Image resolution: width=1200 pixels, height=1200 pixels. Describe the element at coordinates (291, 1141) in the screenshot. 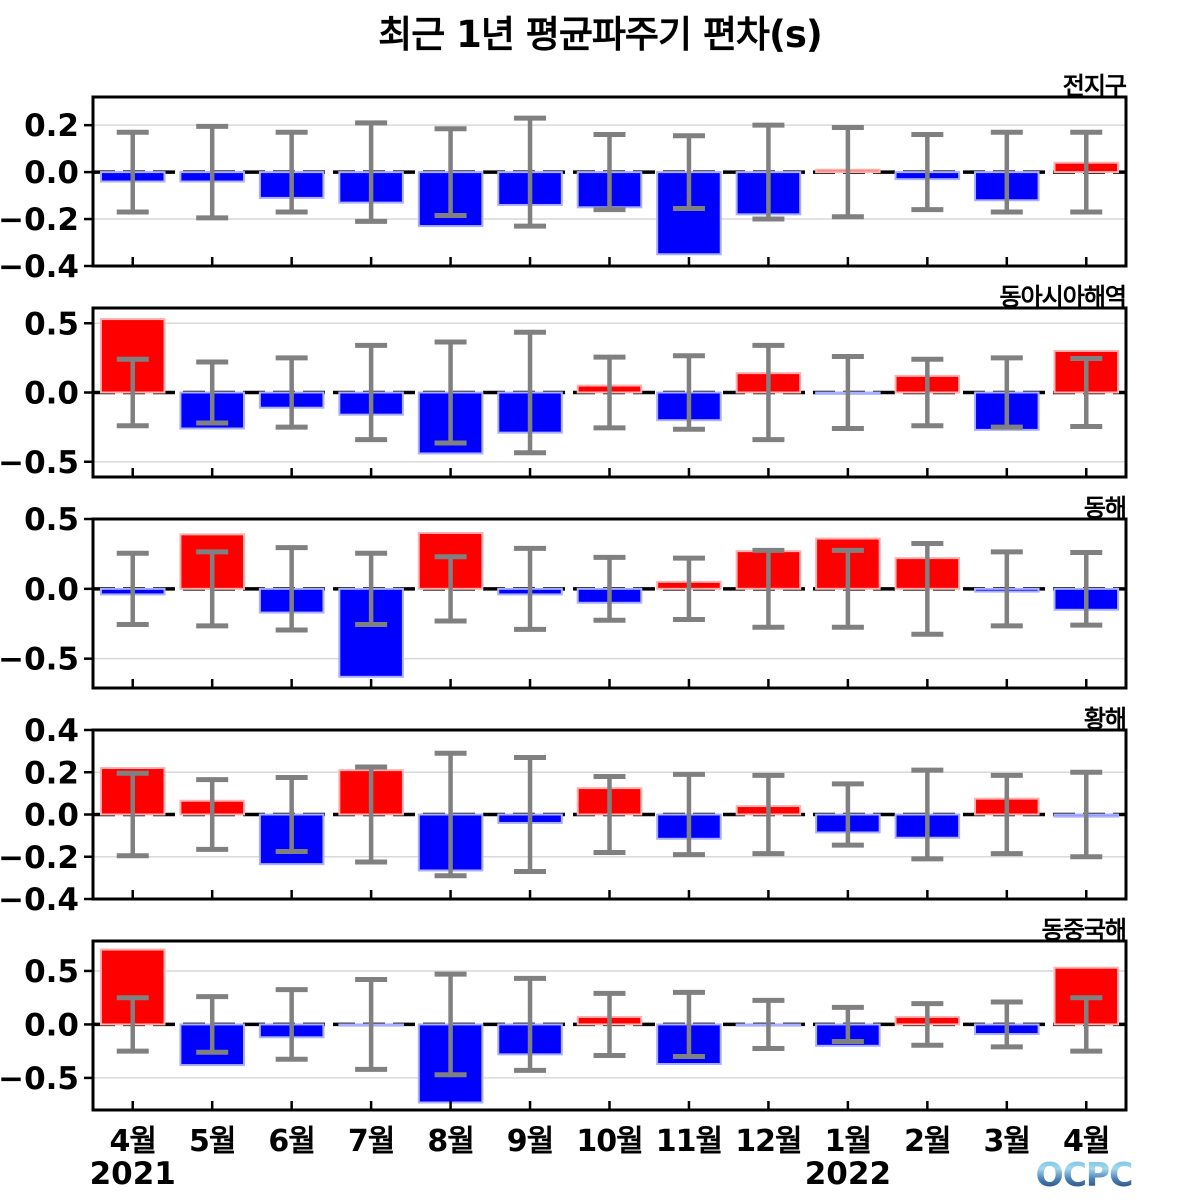

I see `x-tick-label-3: 6월` at that location.